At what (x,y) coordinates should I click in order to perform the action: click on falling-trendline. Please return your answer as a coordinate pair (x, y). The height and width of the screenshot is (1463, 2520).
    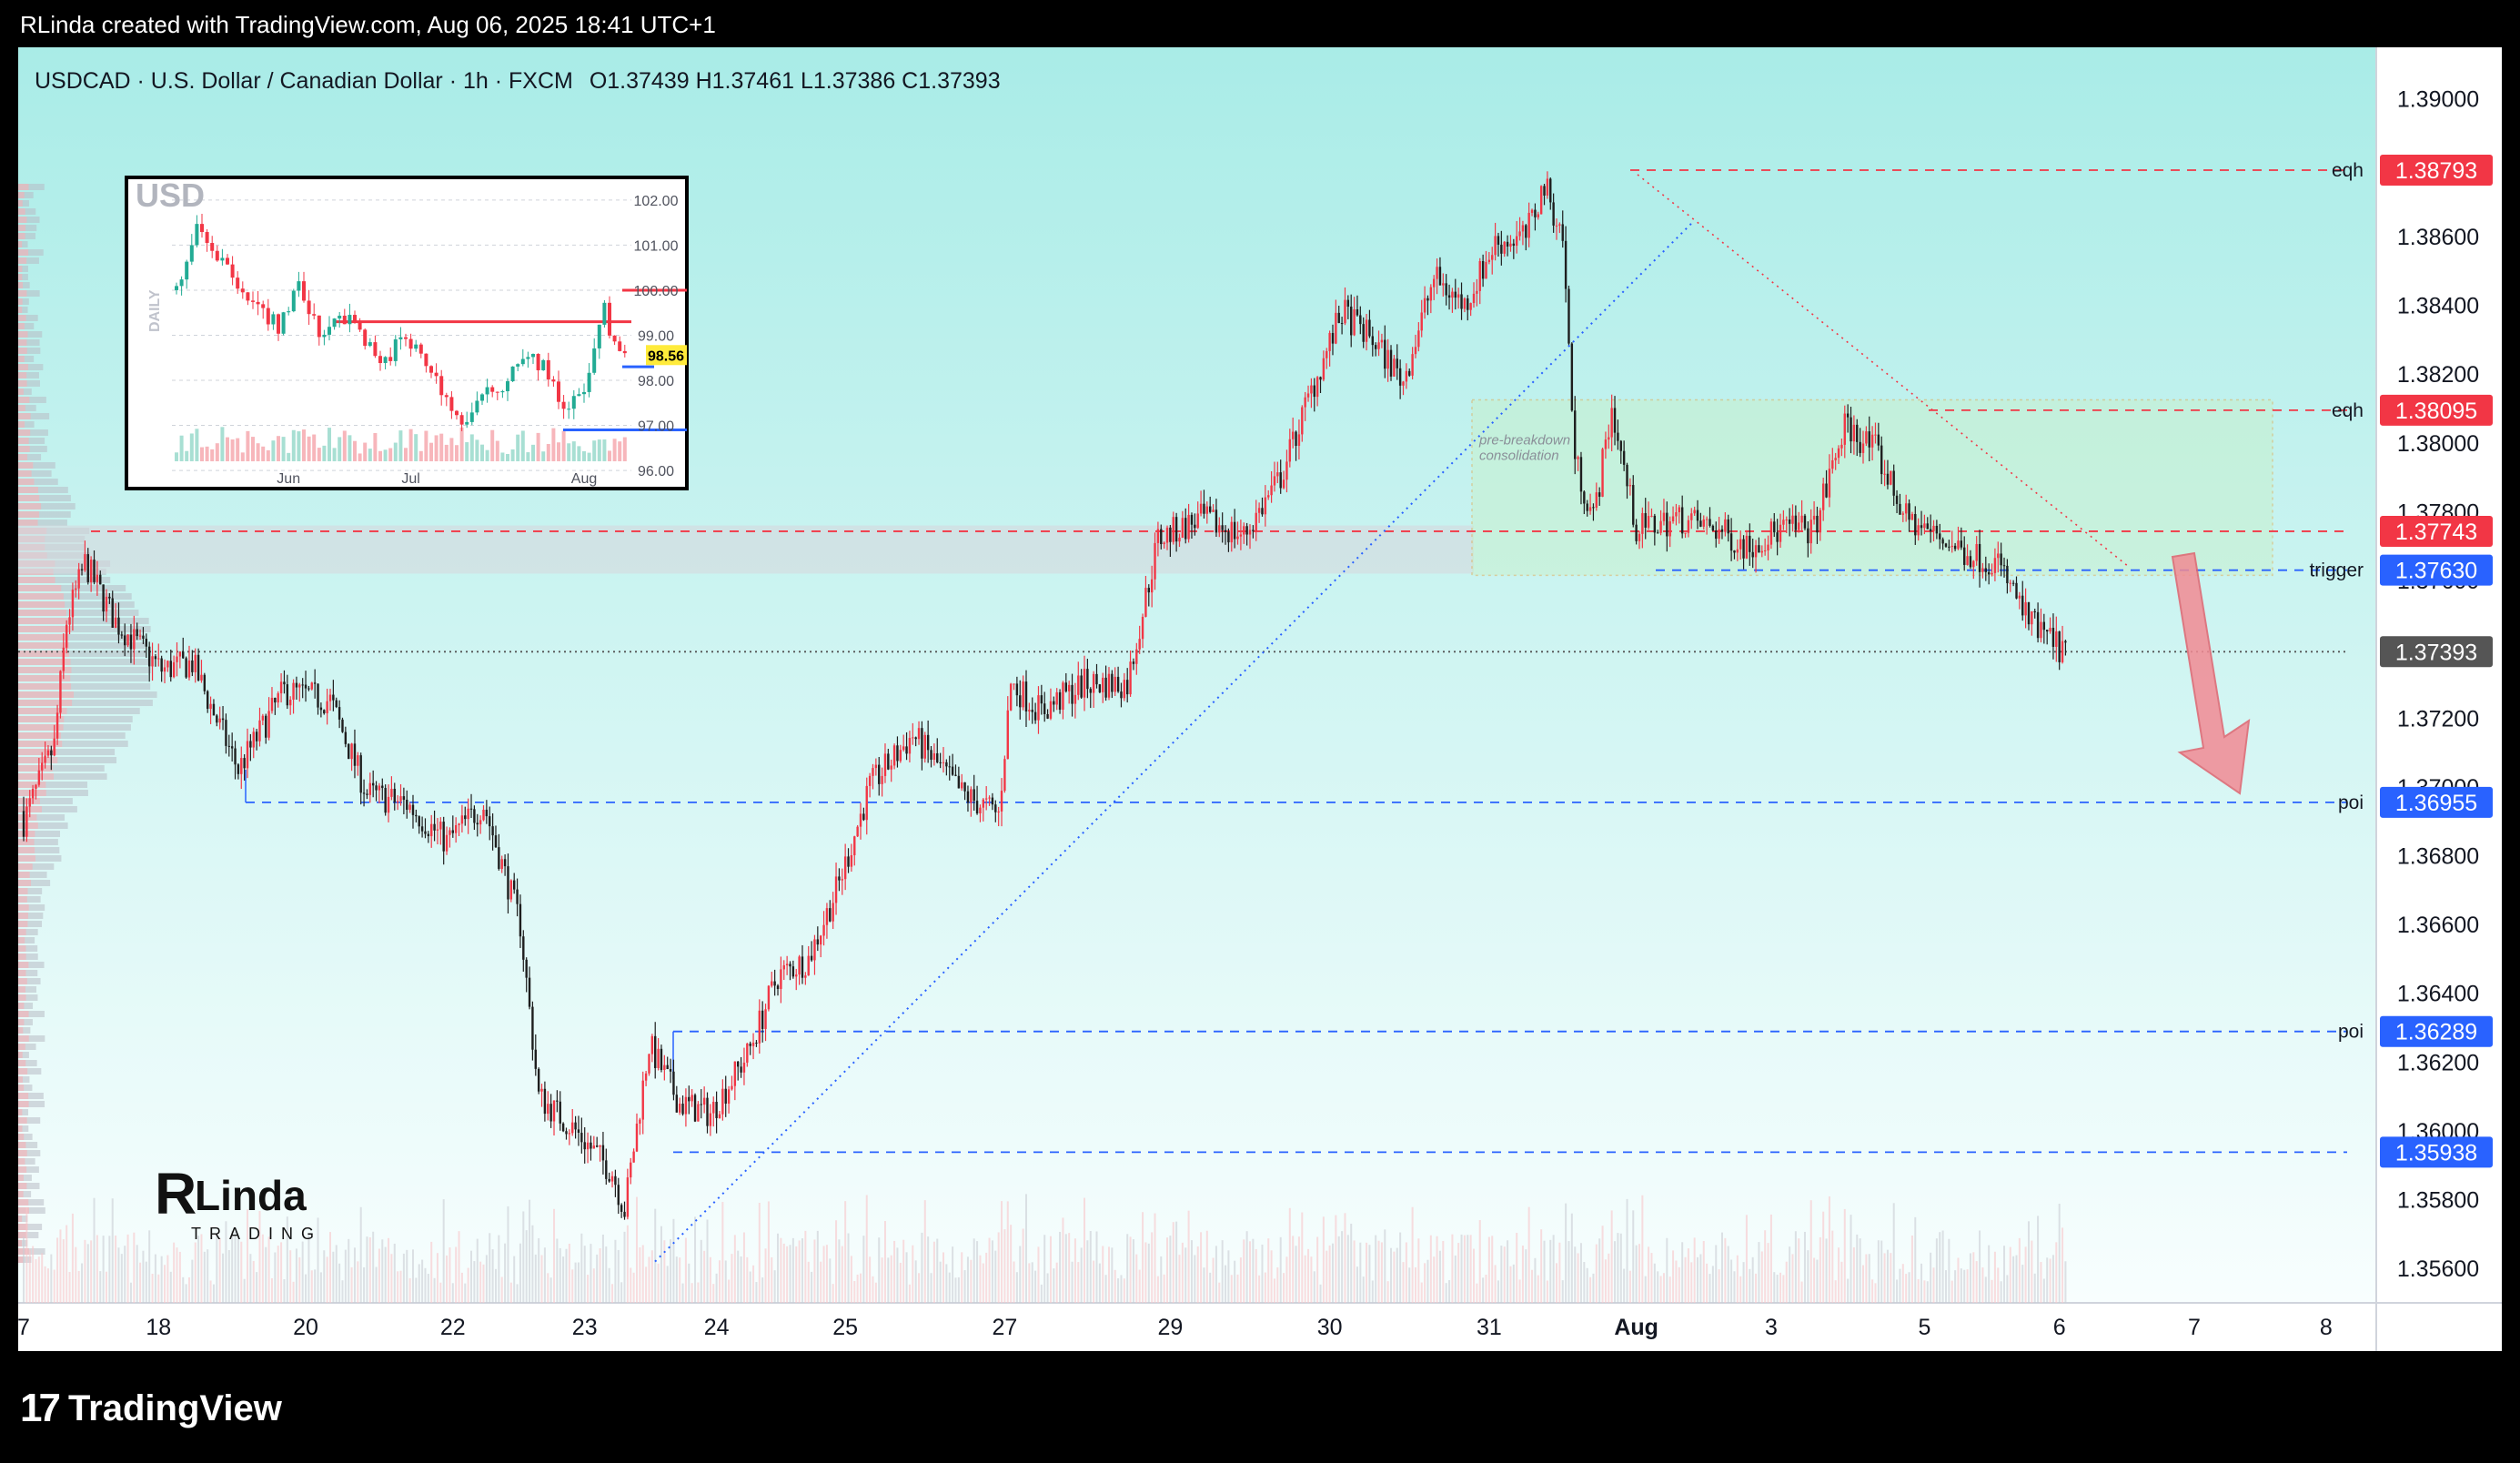
    Looking at the image, I should click on (1884, 371).